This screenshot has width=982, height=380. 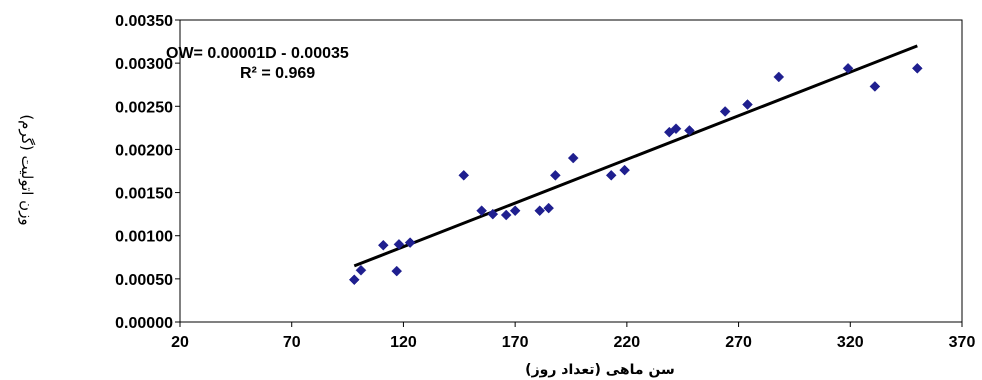 What do you see at coordinates (144, 323) in the screenshot?
I see `y-tick-label: 0.00000` at bounding box center [144, 323].